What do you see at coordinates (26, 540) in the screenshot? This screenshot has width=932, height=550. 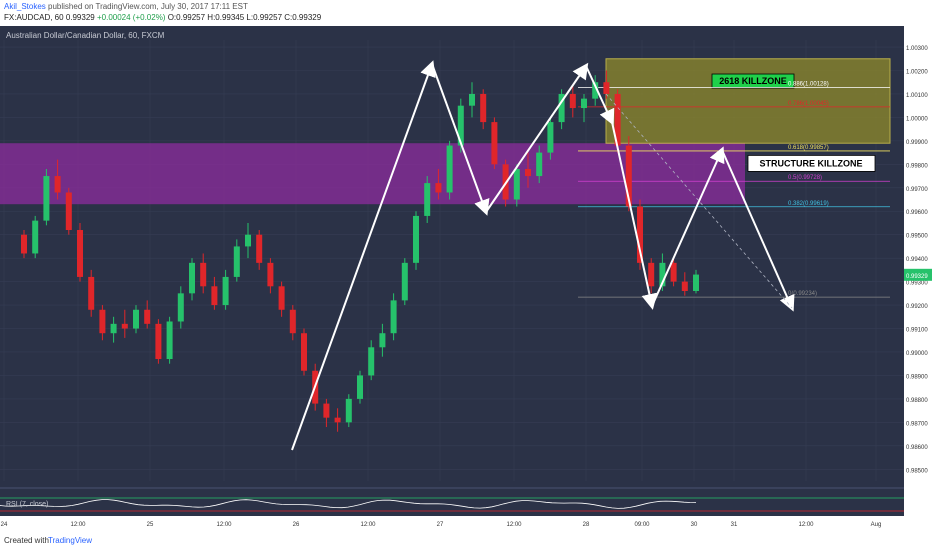 I see `created-with-label: Created with` at bounding box center [26, 540].